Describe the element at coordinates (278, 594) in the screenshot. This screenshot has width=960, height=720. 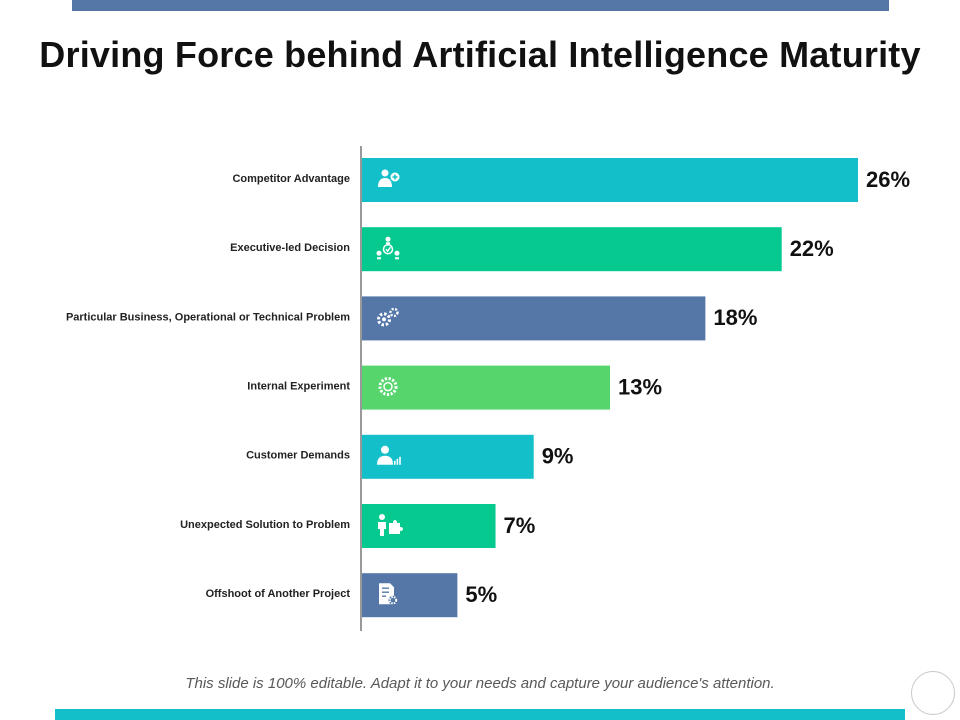
I see `category-label: Offshoot of Another Project` at that location.